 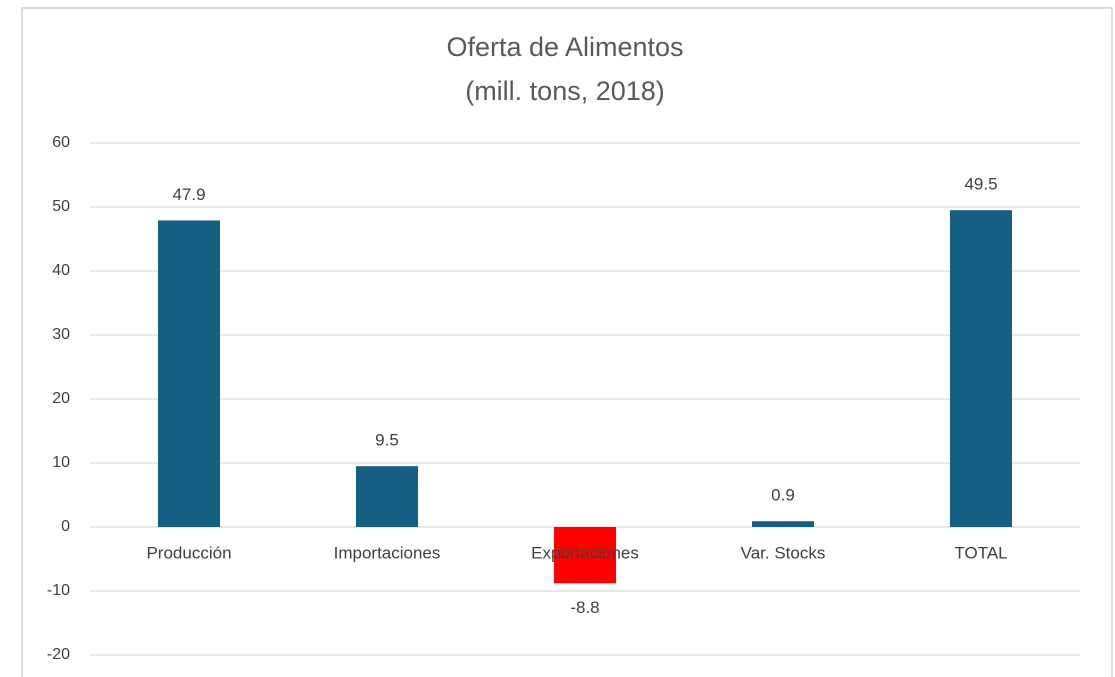 What do you see at coordinates (783, 495) in the screenshot?
I see `data-label: 0.9` at bounding box center [783, 495].